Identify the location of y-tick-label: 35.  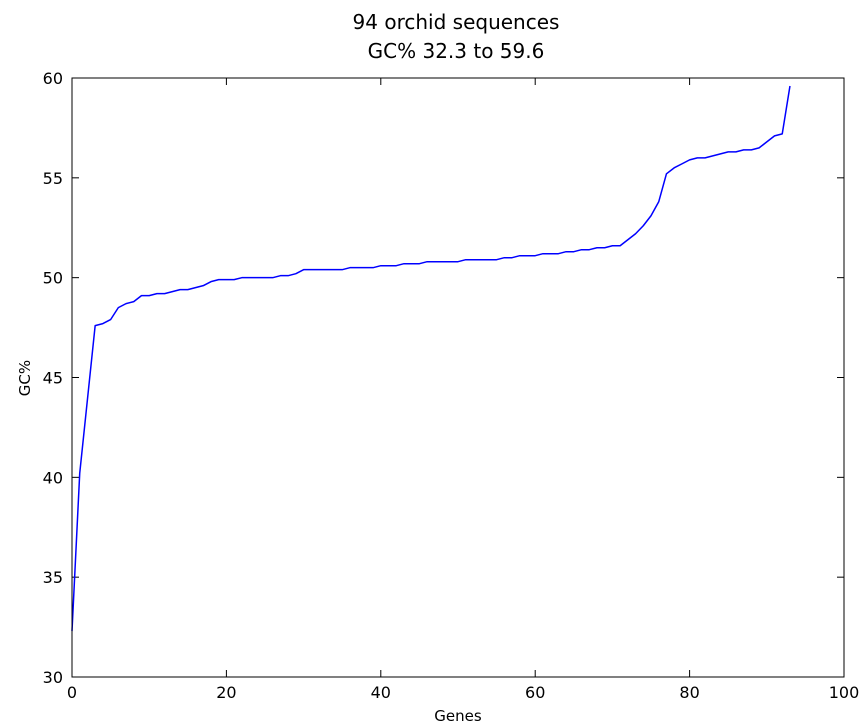
(53, 577).